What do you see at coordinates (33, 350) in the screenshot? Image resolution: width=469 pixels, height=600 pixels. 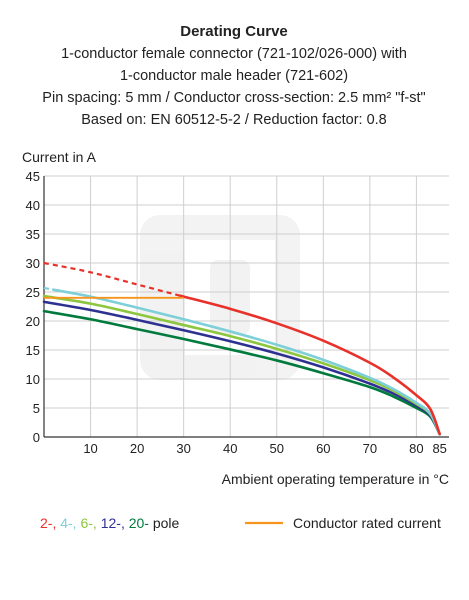 I see `y-tick-label-15: 15` at bounding box center [33, 350].